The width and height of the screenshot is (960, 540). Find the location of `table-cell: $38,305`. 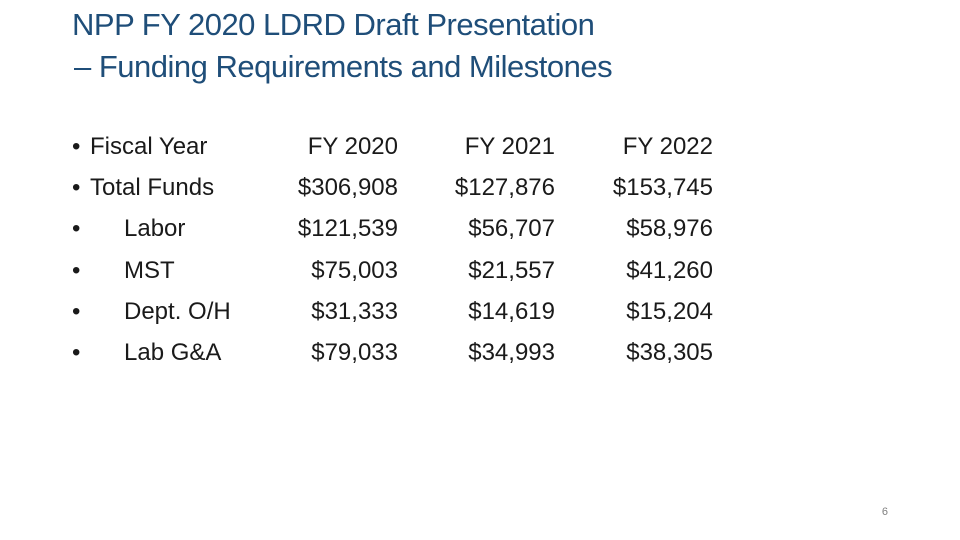

table-cell: $38,305 is located at coordinates (669, 352).